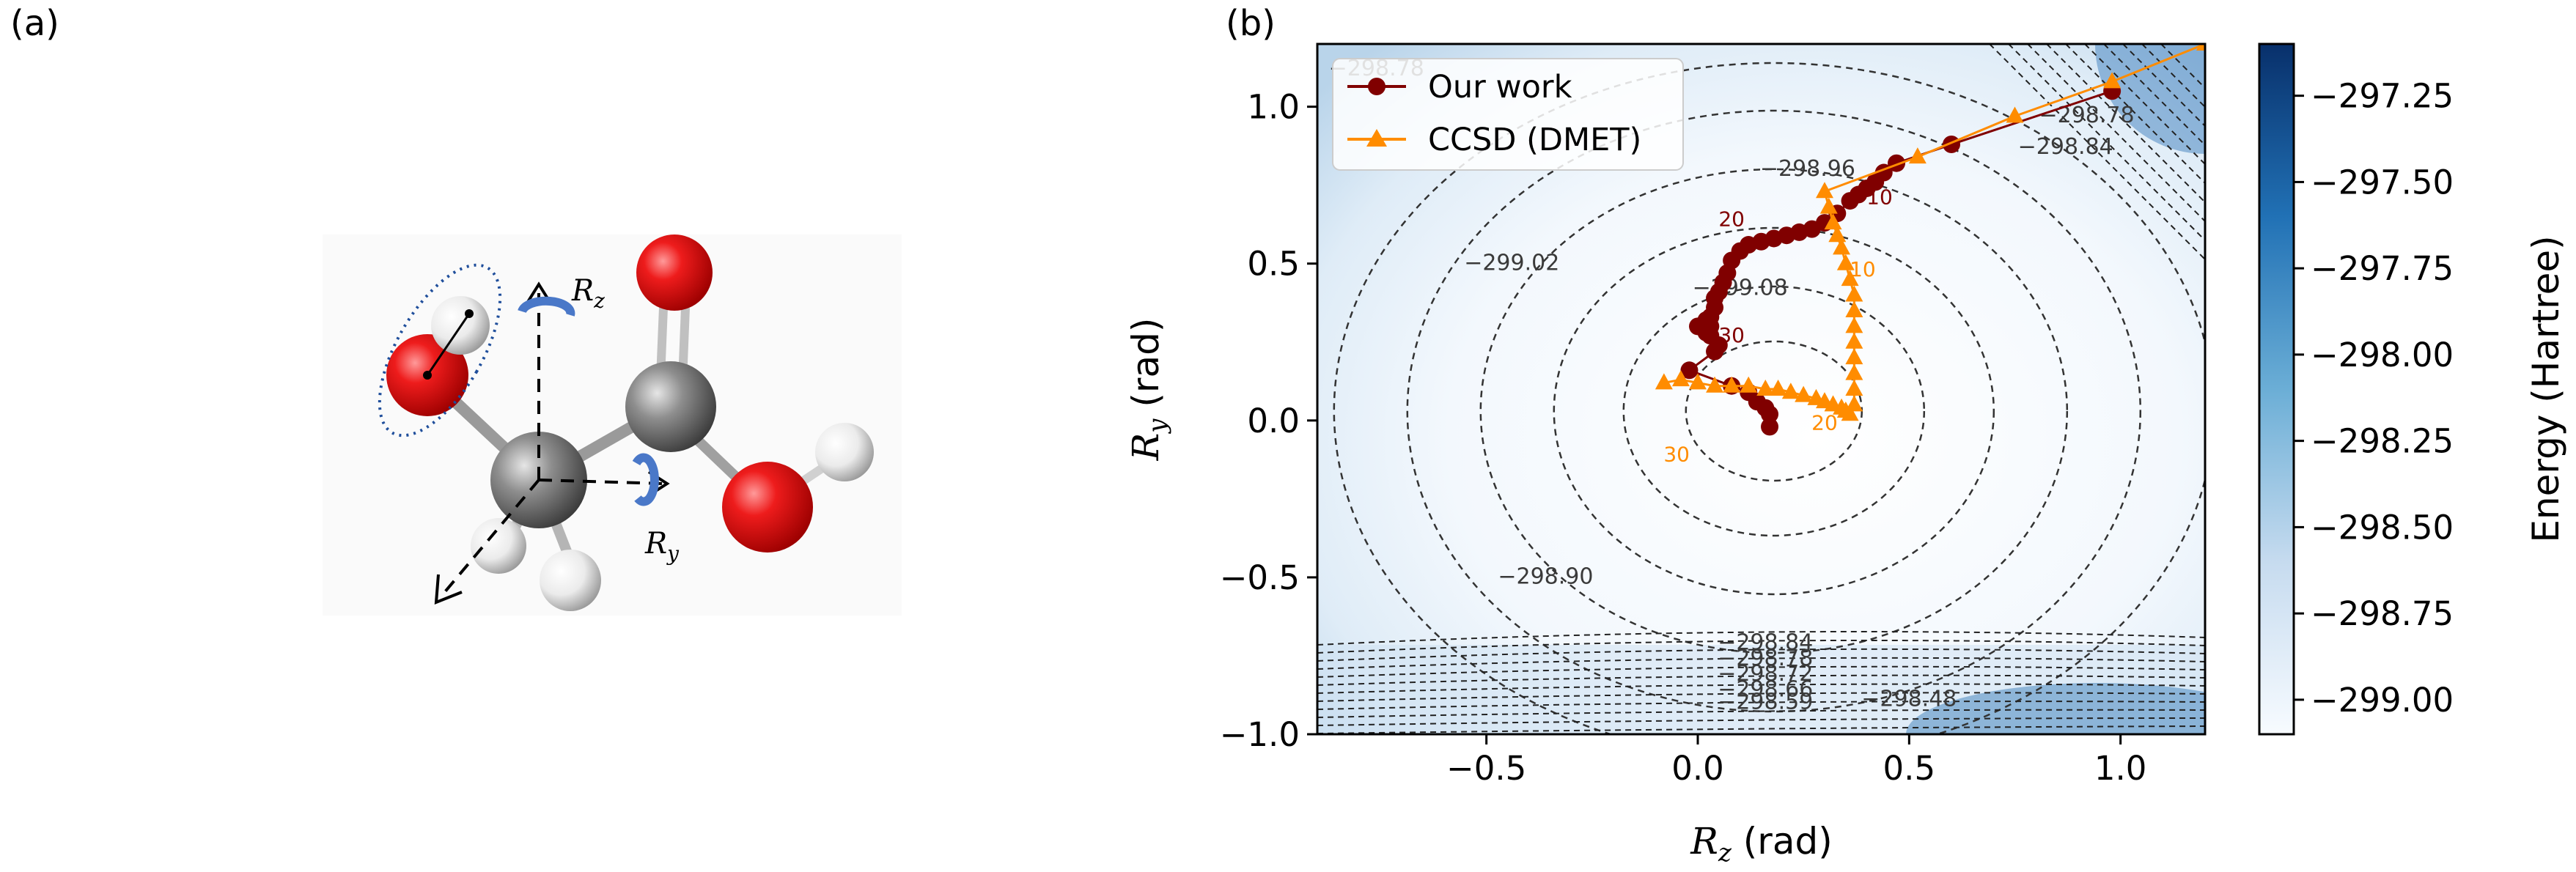 Image resolution: width=2576 pixels, height=872 pixels. Describe the element at coordinates (1909, 699) in the screenshot. I see `contour-label: −298.48` at that location.